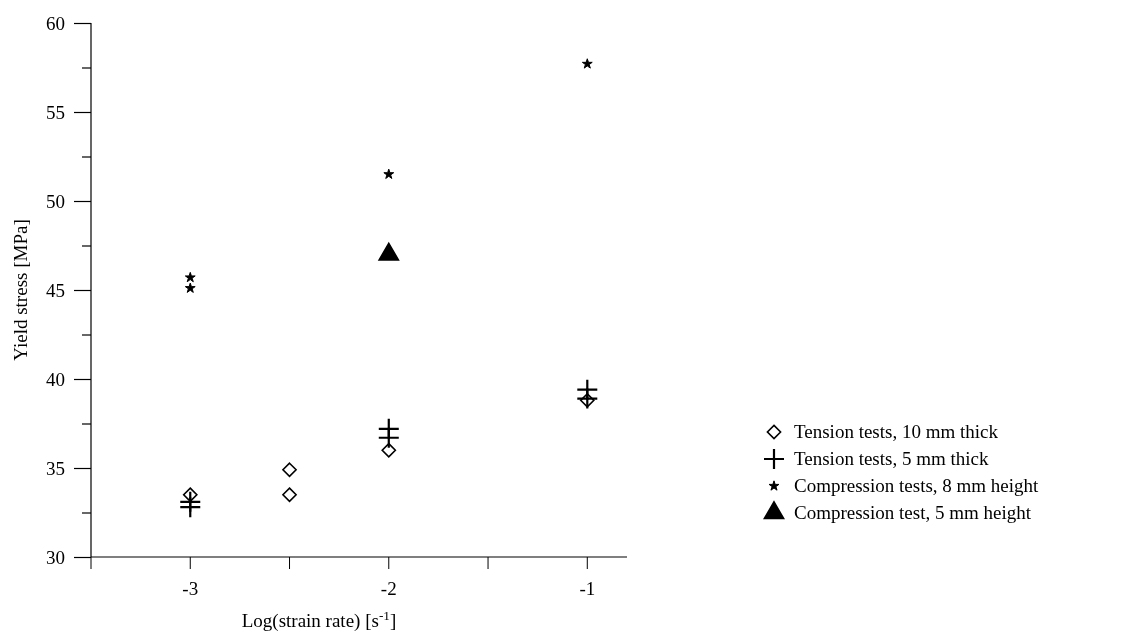 The image size is (1123, 637). Describe the element at coordinates (917, 485) in the screenshot. I see `legend-label: Compression tests, 8 mm height` at that location.